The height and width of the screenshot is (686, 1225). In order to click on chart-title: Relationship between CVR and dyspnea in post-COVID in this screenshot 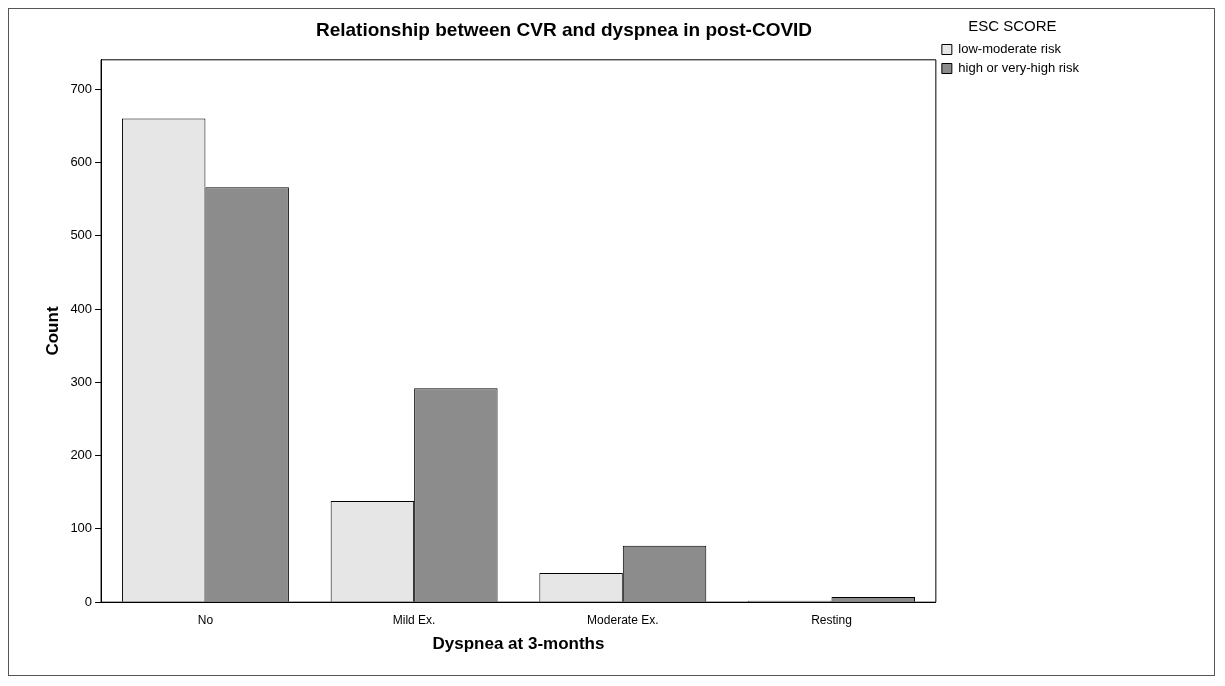, I will do `click(564, 29)`.